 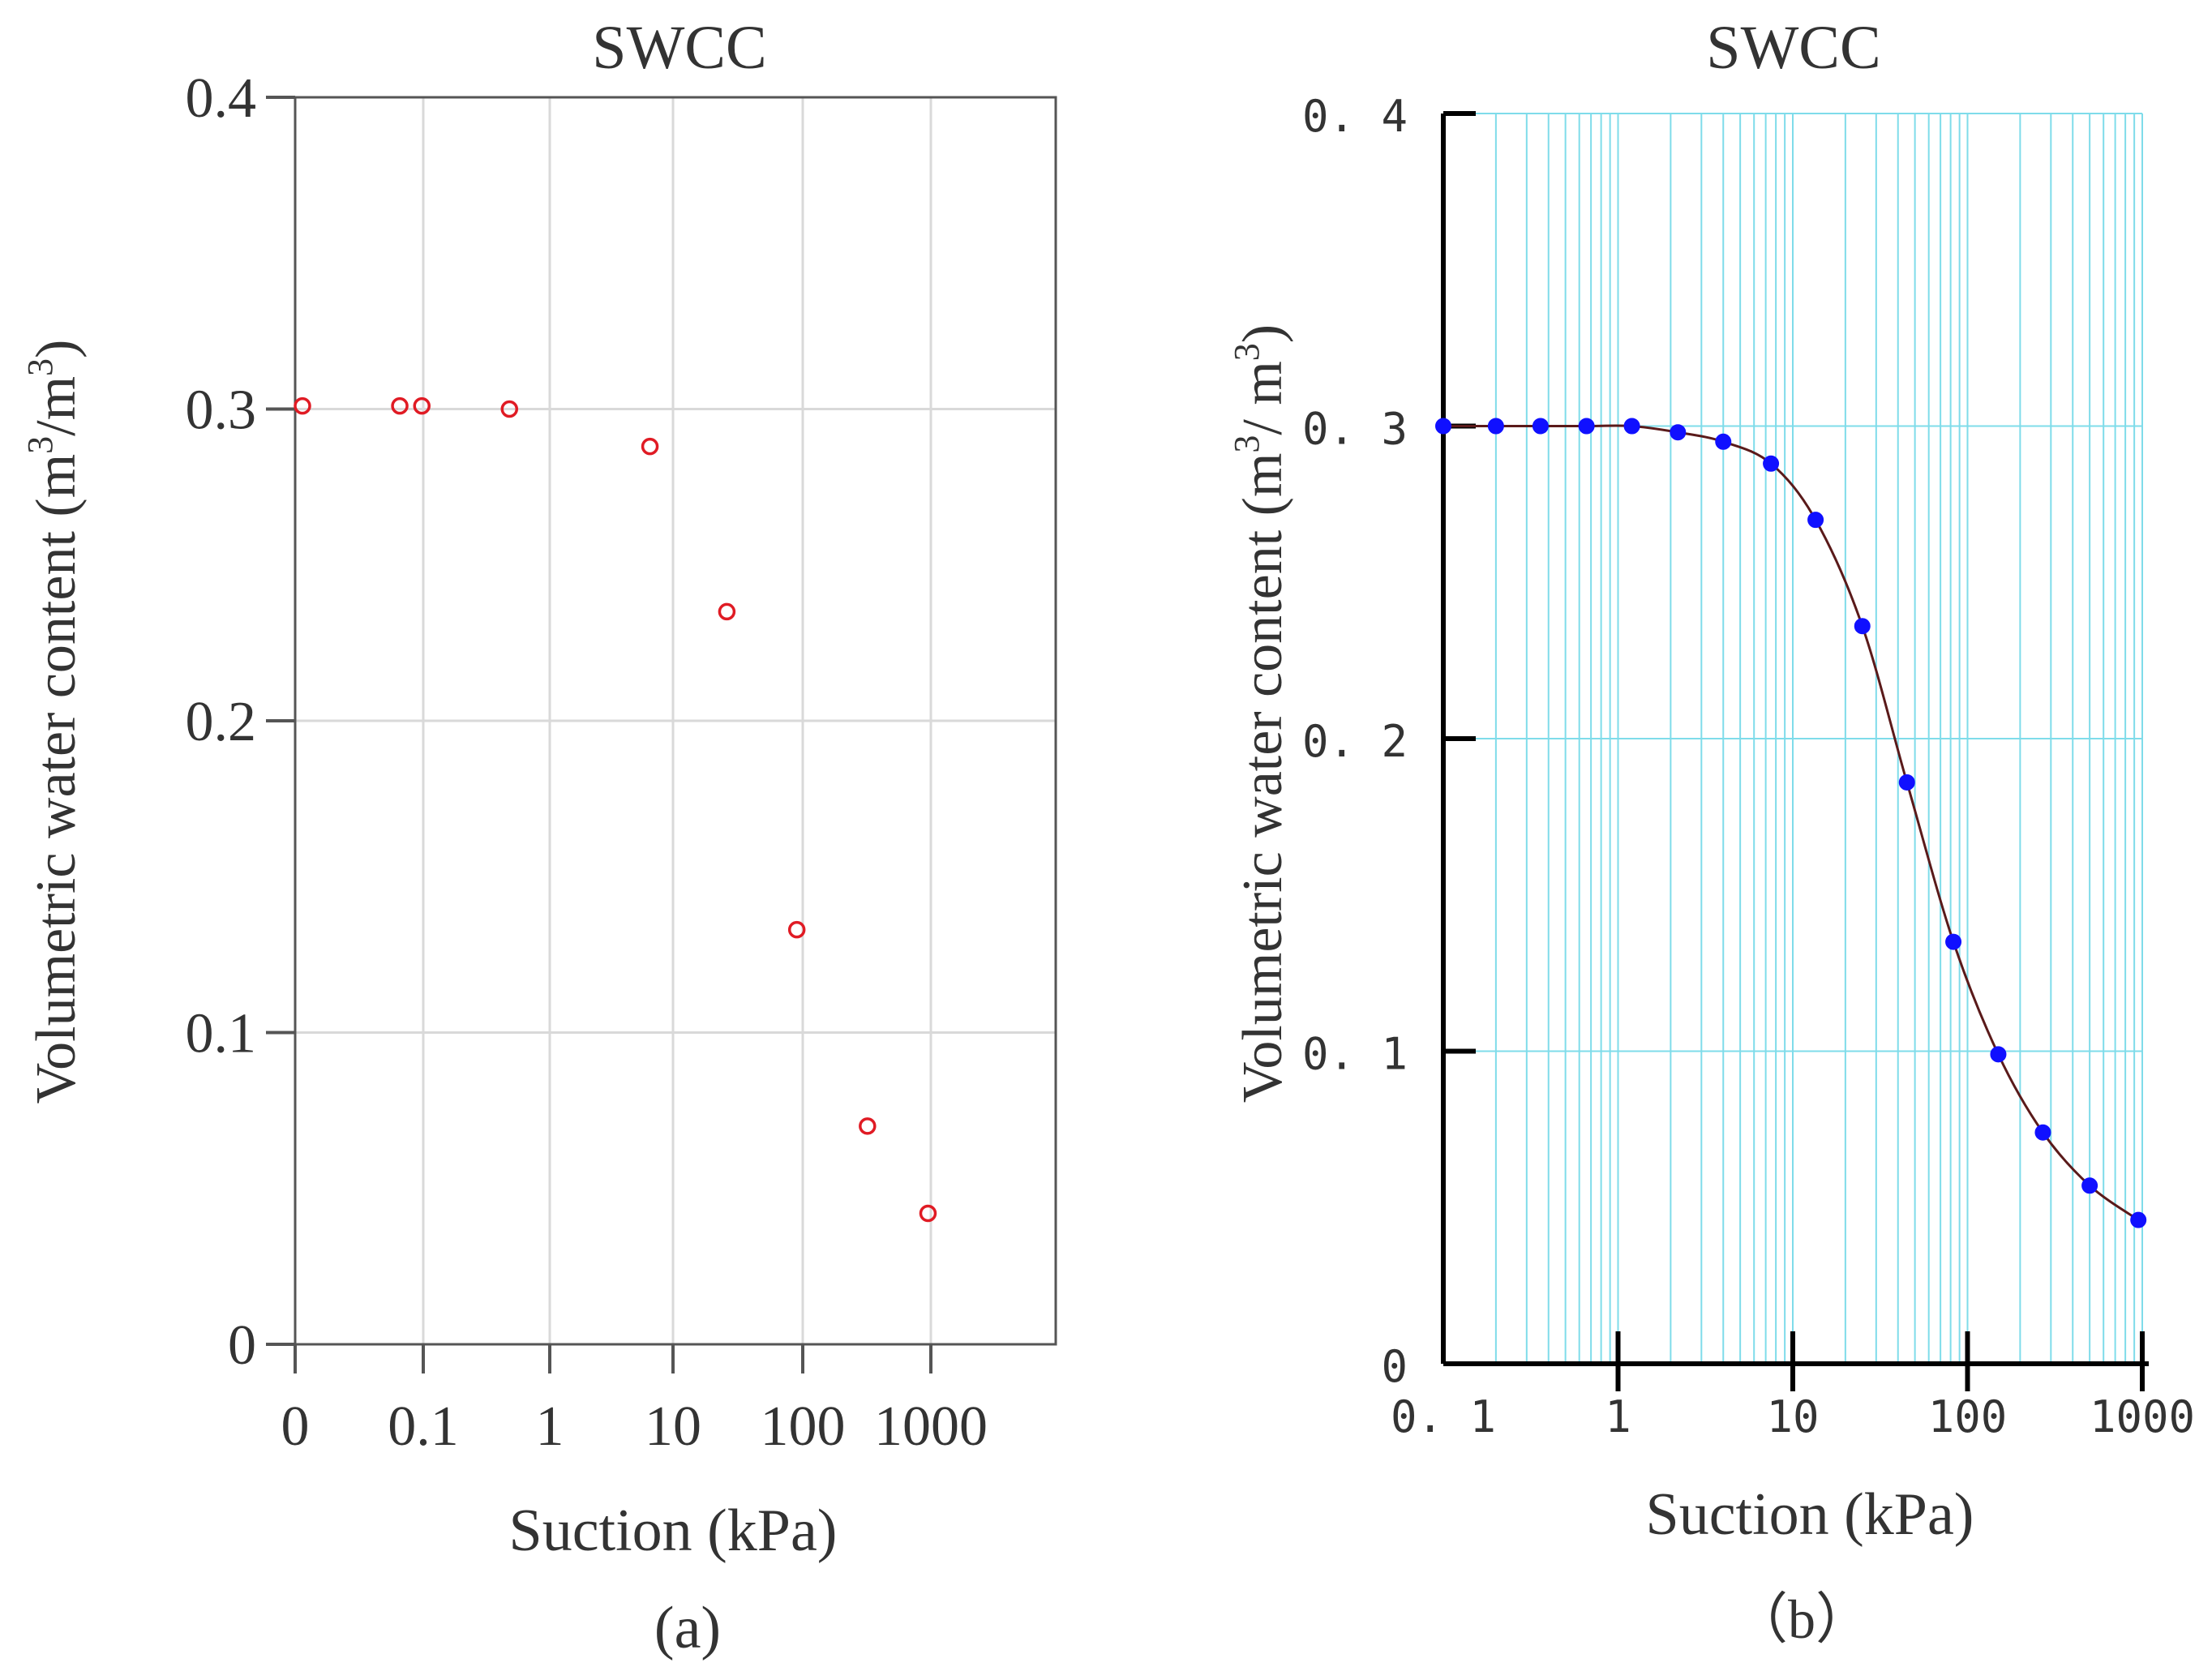 What do you see at coordinates (1810, 1514) in the screenshot?
I see `chart-b-x-axis-label: Suction (kPa)` at bounding box center [1810, 1514].